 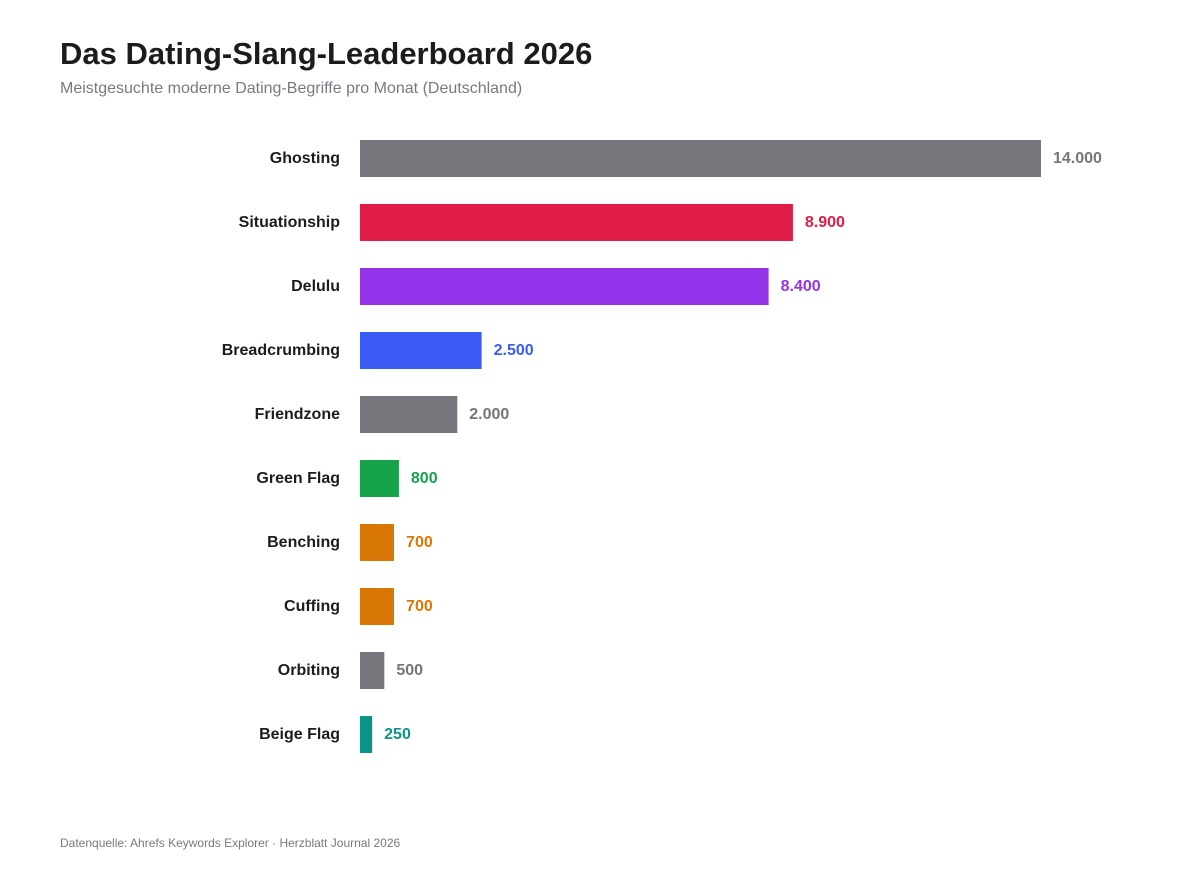 I want to click on bar-breadcrumbing, so click(x=421, y=350).